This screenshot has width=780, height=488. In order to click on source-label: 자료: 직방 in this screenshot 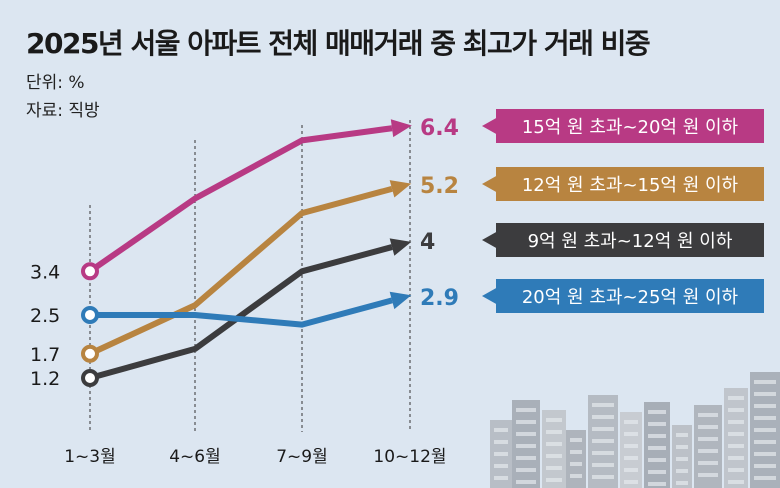, I will do `click(63, 111)`.